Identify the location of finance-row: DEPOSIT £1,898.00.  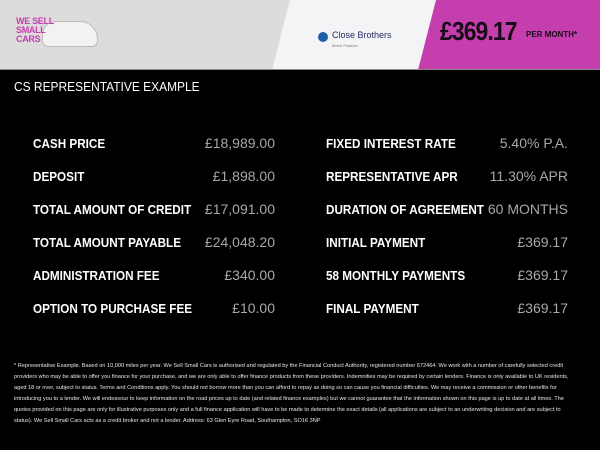
(154, 177).